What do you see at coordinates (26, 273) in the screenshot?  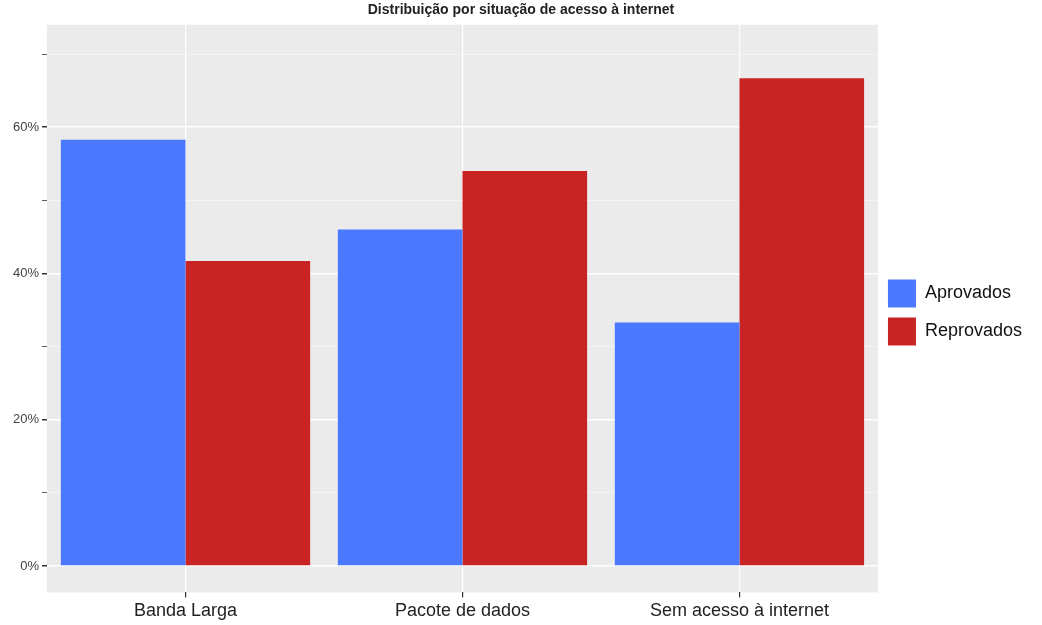 I see `y-tick-label: 40%` at bounding box center [26, 273].